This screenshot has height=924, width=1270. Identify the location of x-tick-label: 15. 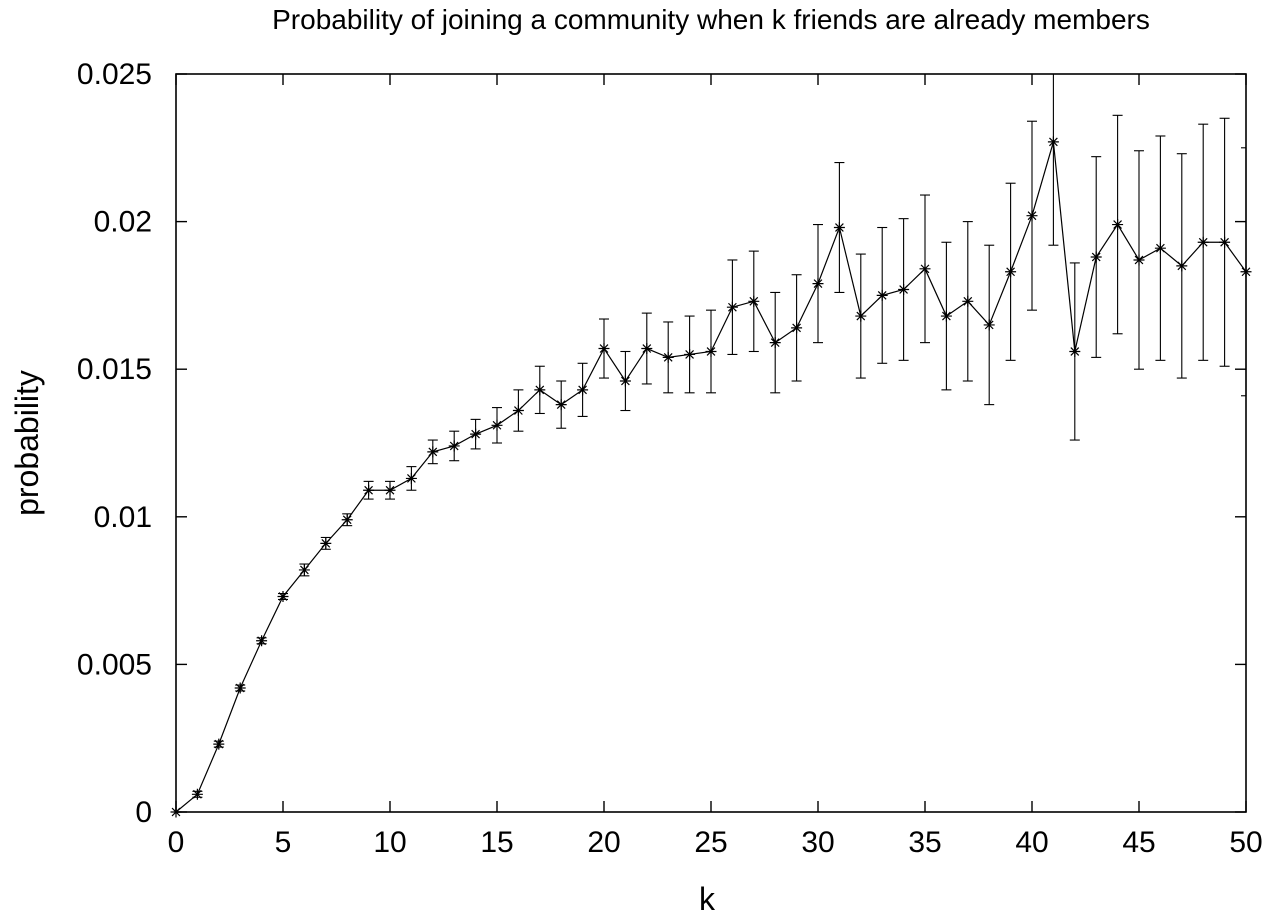
(496, 842).